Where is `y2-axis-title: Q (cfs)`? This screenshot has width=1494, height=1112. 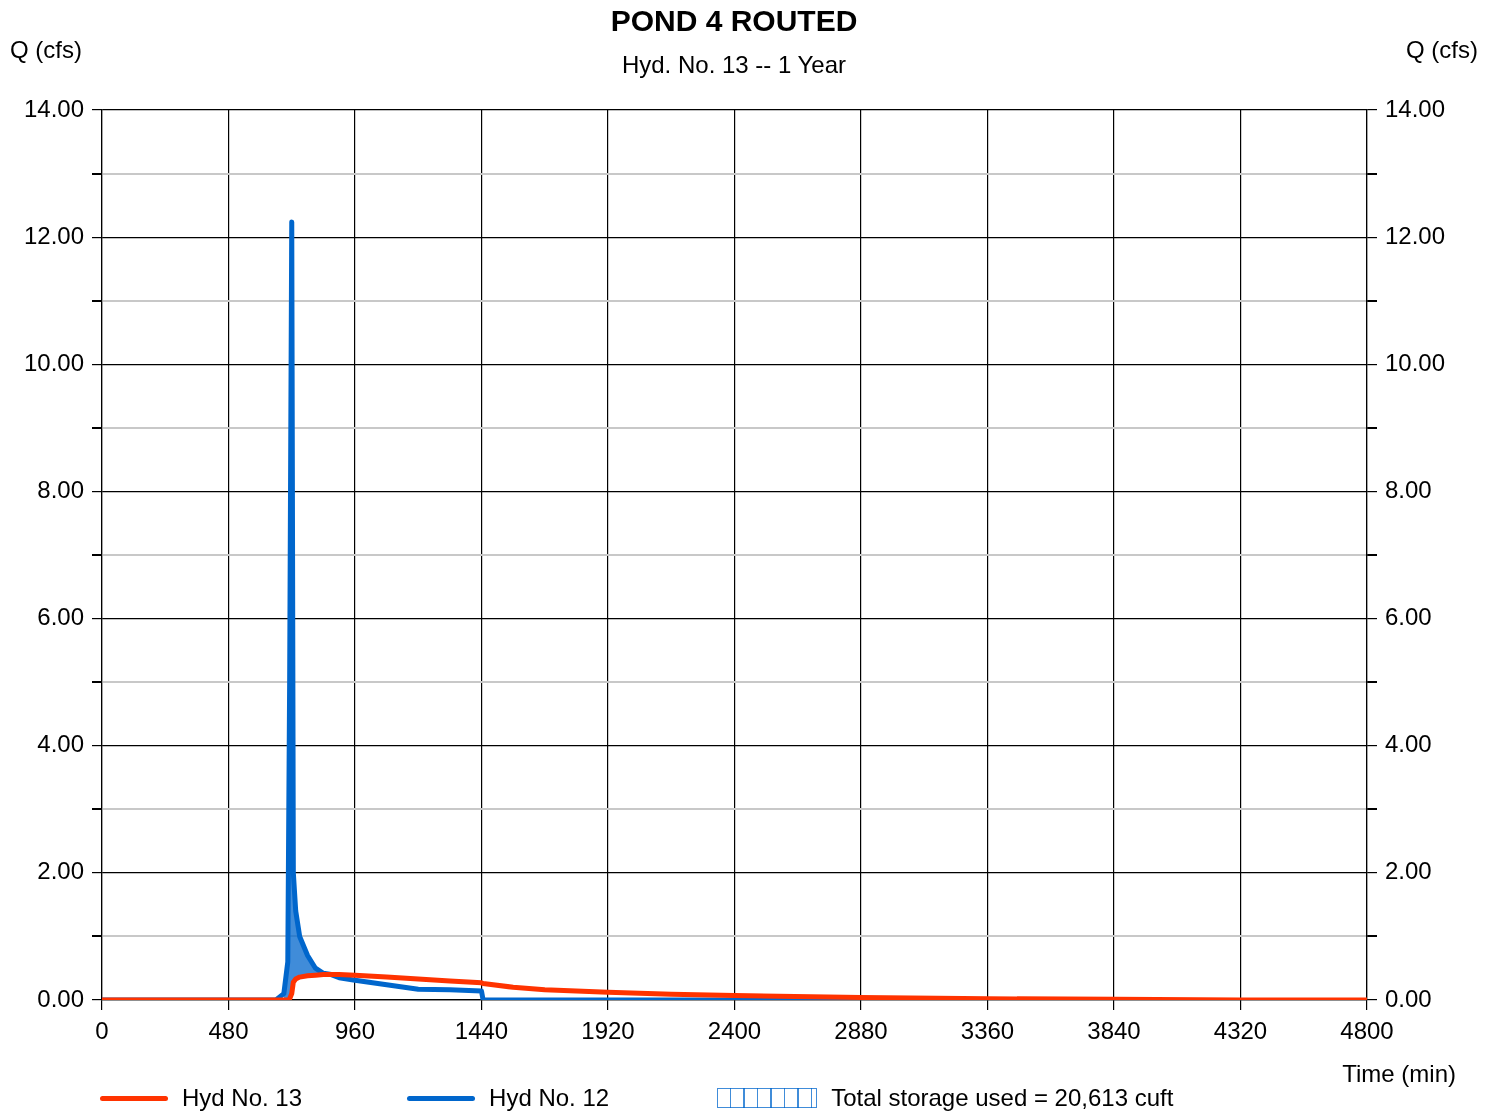
y2-axis-title: Q (cfs) is located at coordinates (1442, 50).